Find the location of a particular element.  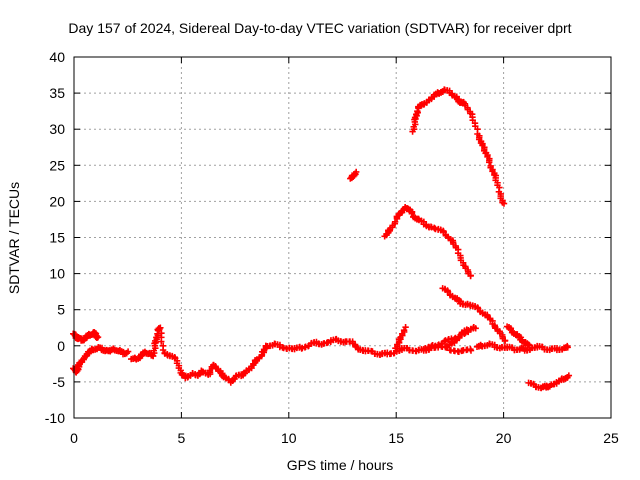

y-tick-label: 15 is located at coordinates (57, 238).